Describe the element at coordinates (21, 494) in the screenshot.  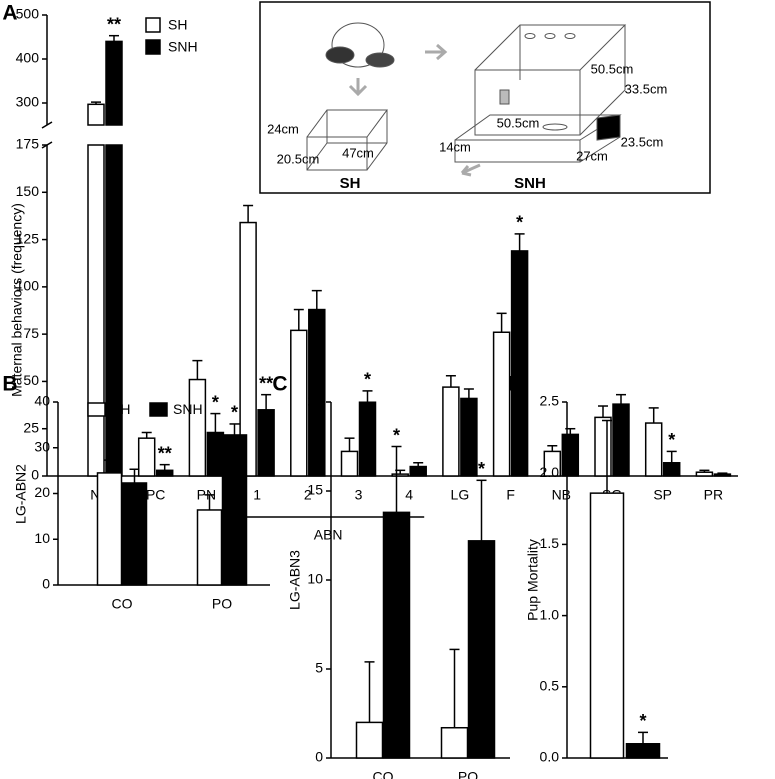
I see `y-axis-label: LG-ABN2` at that location.